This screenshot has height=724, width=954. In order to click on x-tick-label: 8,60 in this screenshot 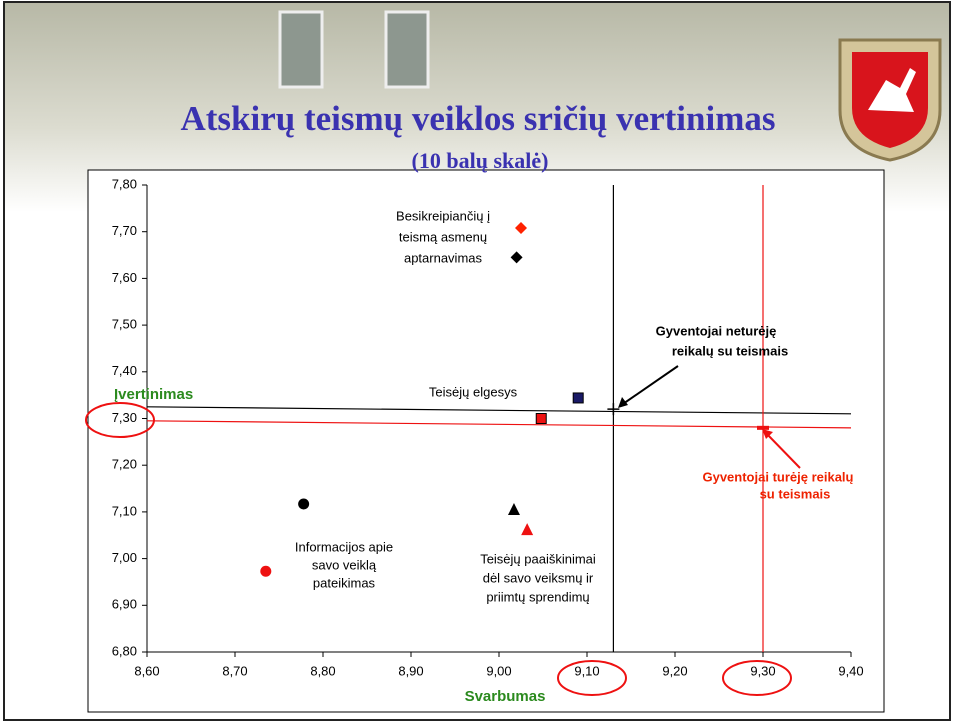, I will do `click(146, 670)`.